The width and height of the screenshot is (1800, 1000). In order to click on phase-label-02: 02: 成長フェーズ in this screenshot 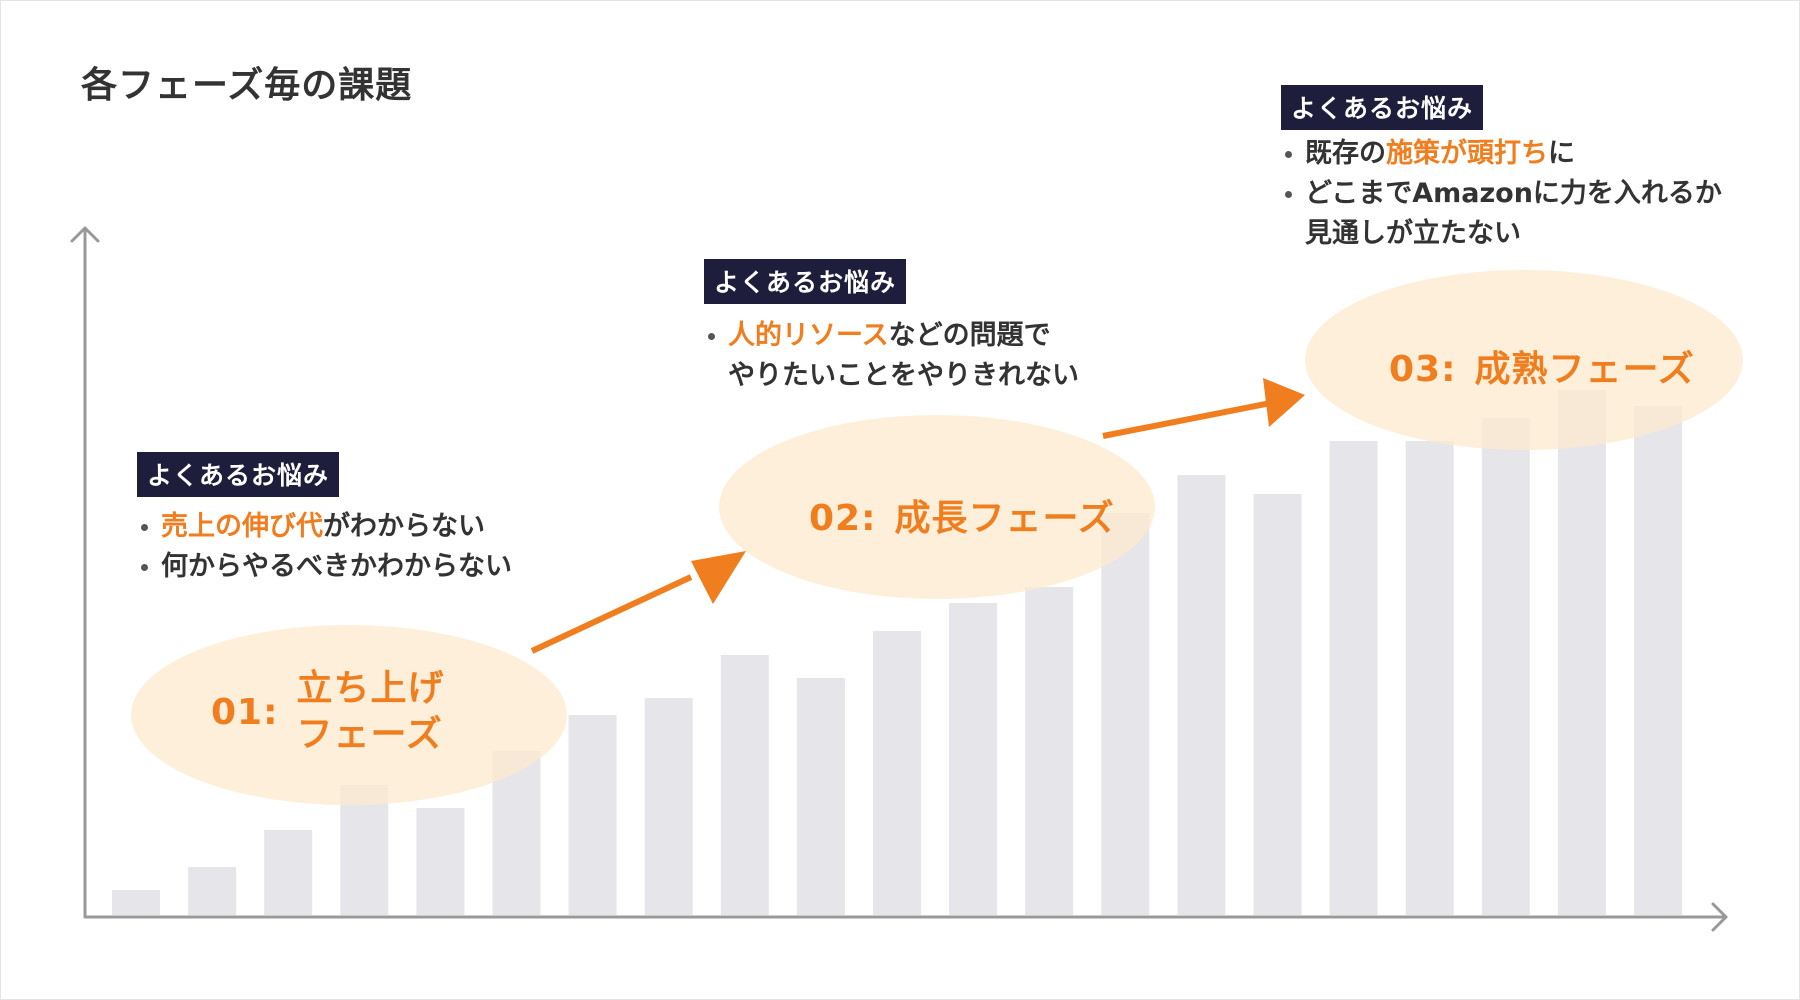, I will do `click(962, 515)`.